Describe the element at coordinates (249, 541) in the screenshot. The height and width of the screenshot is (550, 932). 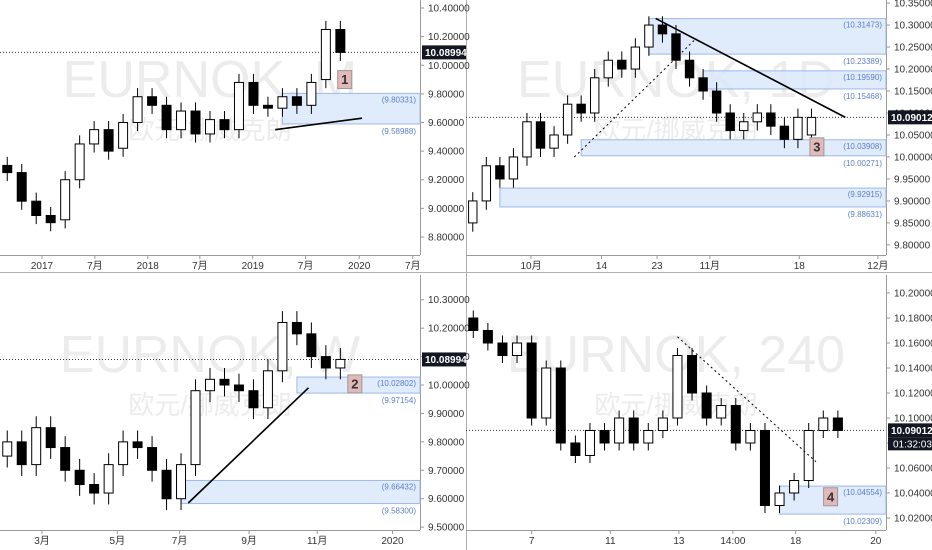
I see `x-tick-label: 9月` at that location.